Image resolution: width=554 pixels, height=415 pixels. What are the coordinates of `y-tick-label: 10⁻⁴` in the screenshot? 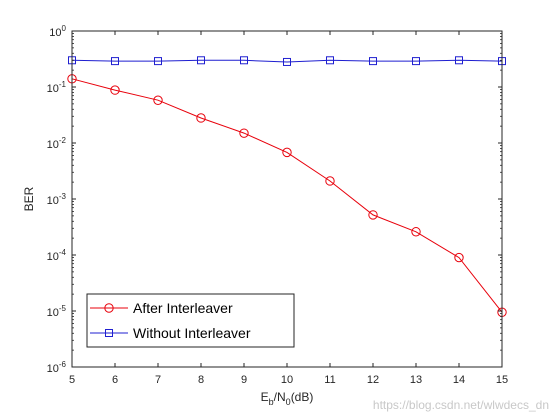 It's located at (57, 255).